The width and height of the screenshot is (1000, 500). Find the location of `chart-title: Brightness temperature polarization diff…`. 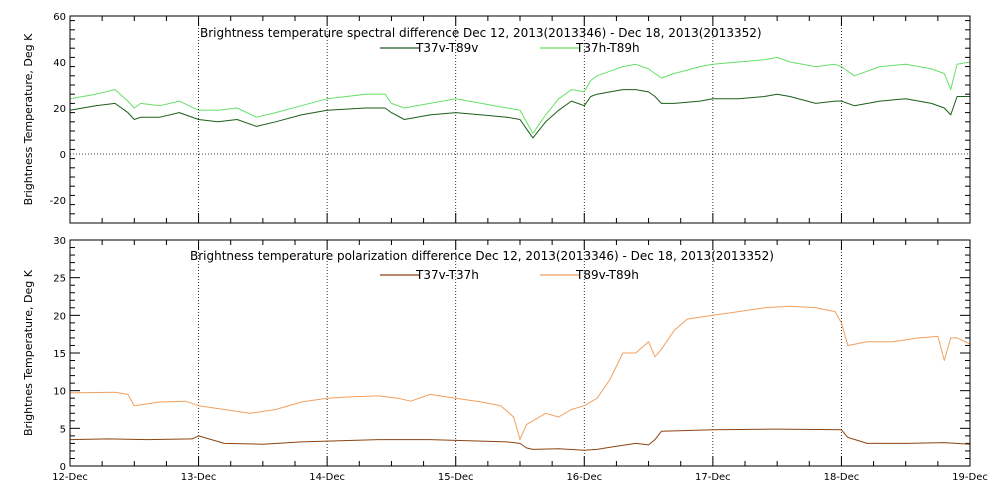

chart-title: Brightness temperature polarization diff… is located at coordinates (482, 256).